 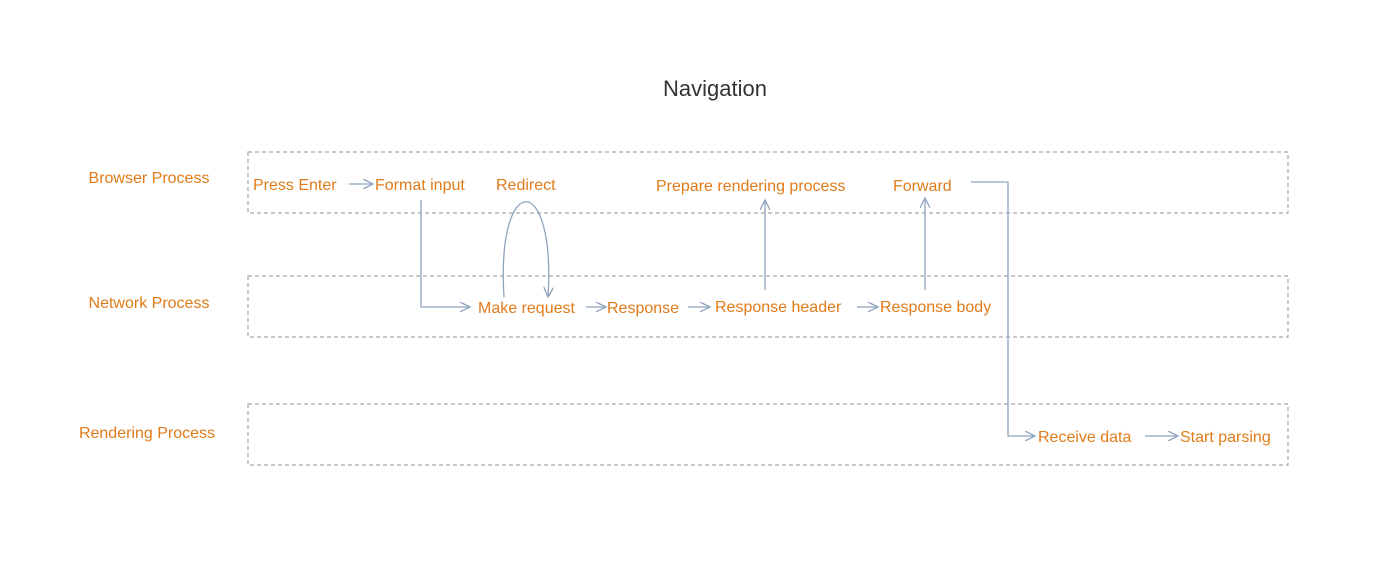 I want to click on edge-forward-to-receive-data, so click(x=1003, y=308).